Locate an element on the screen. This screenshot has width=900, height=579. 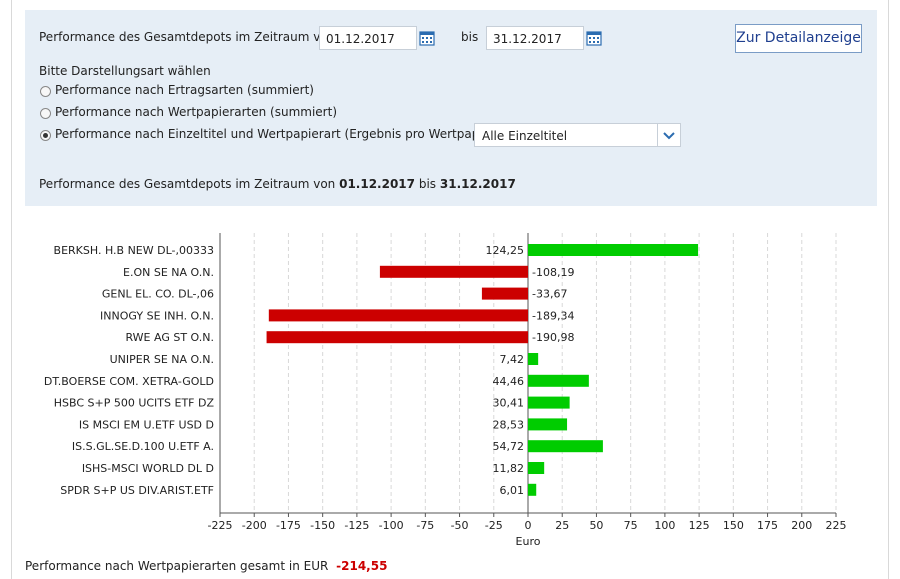
category-label: ISHS-MSCI WORLD DL D is located at coordinates (148, 468).